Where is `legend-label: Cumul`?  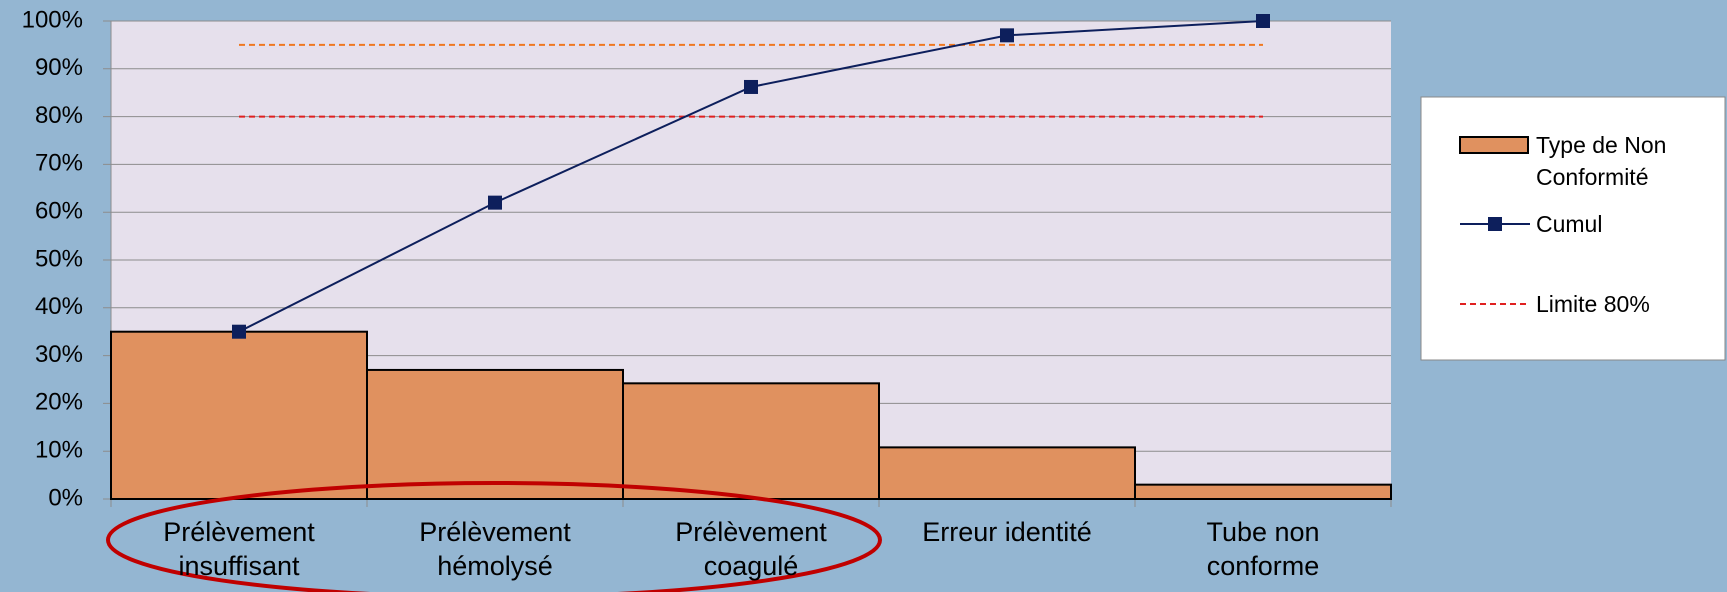 legend-label: Cumul is located at coordinates (1569, 224).